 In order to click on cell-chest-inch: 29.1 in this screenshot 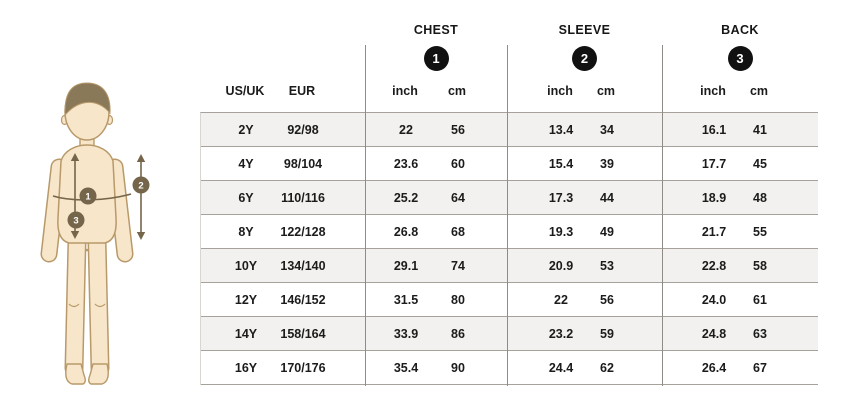, I will do `click(406, 265)`.